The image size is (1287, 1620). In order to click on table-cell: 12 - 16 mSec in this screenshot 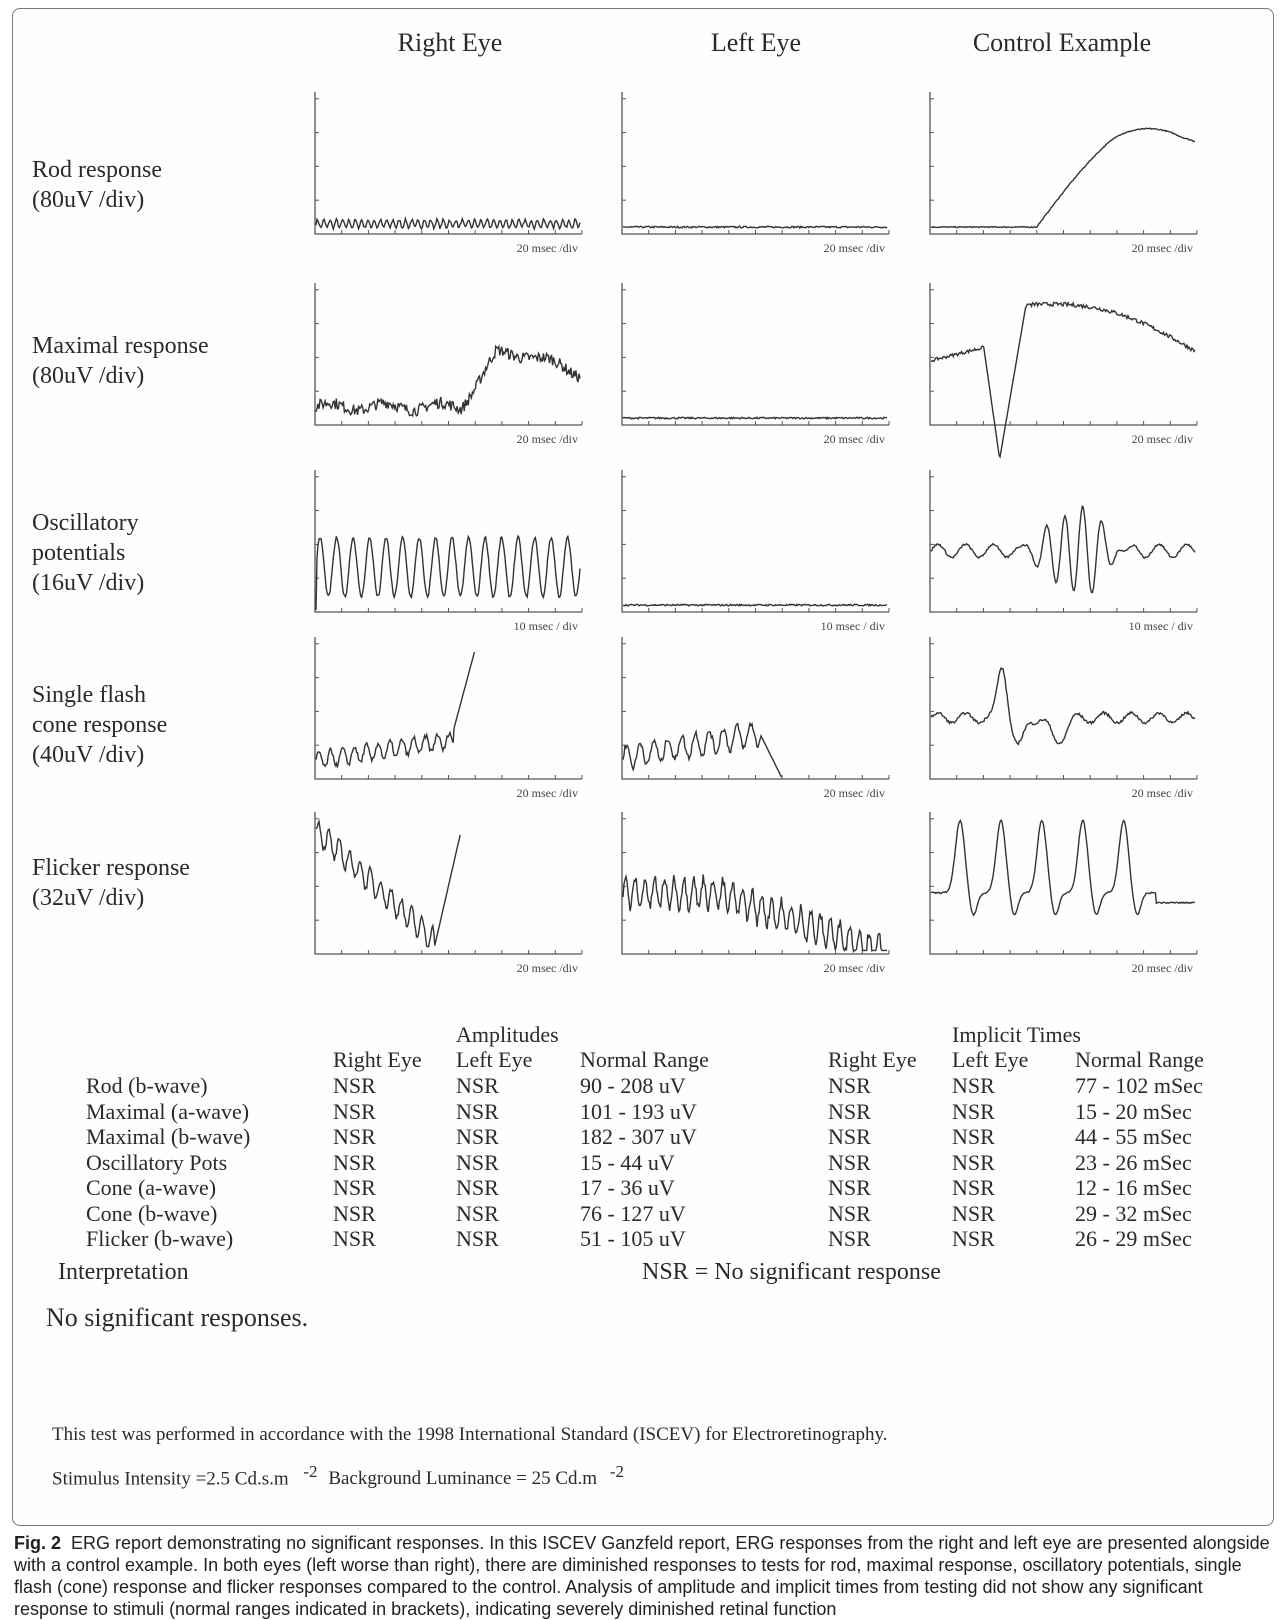, I will do `click(1133, 1187)`.